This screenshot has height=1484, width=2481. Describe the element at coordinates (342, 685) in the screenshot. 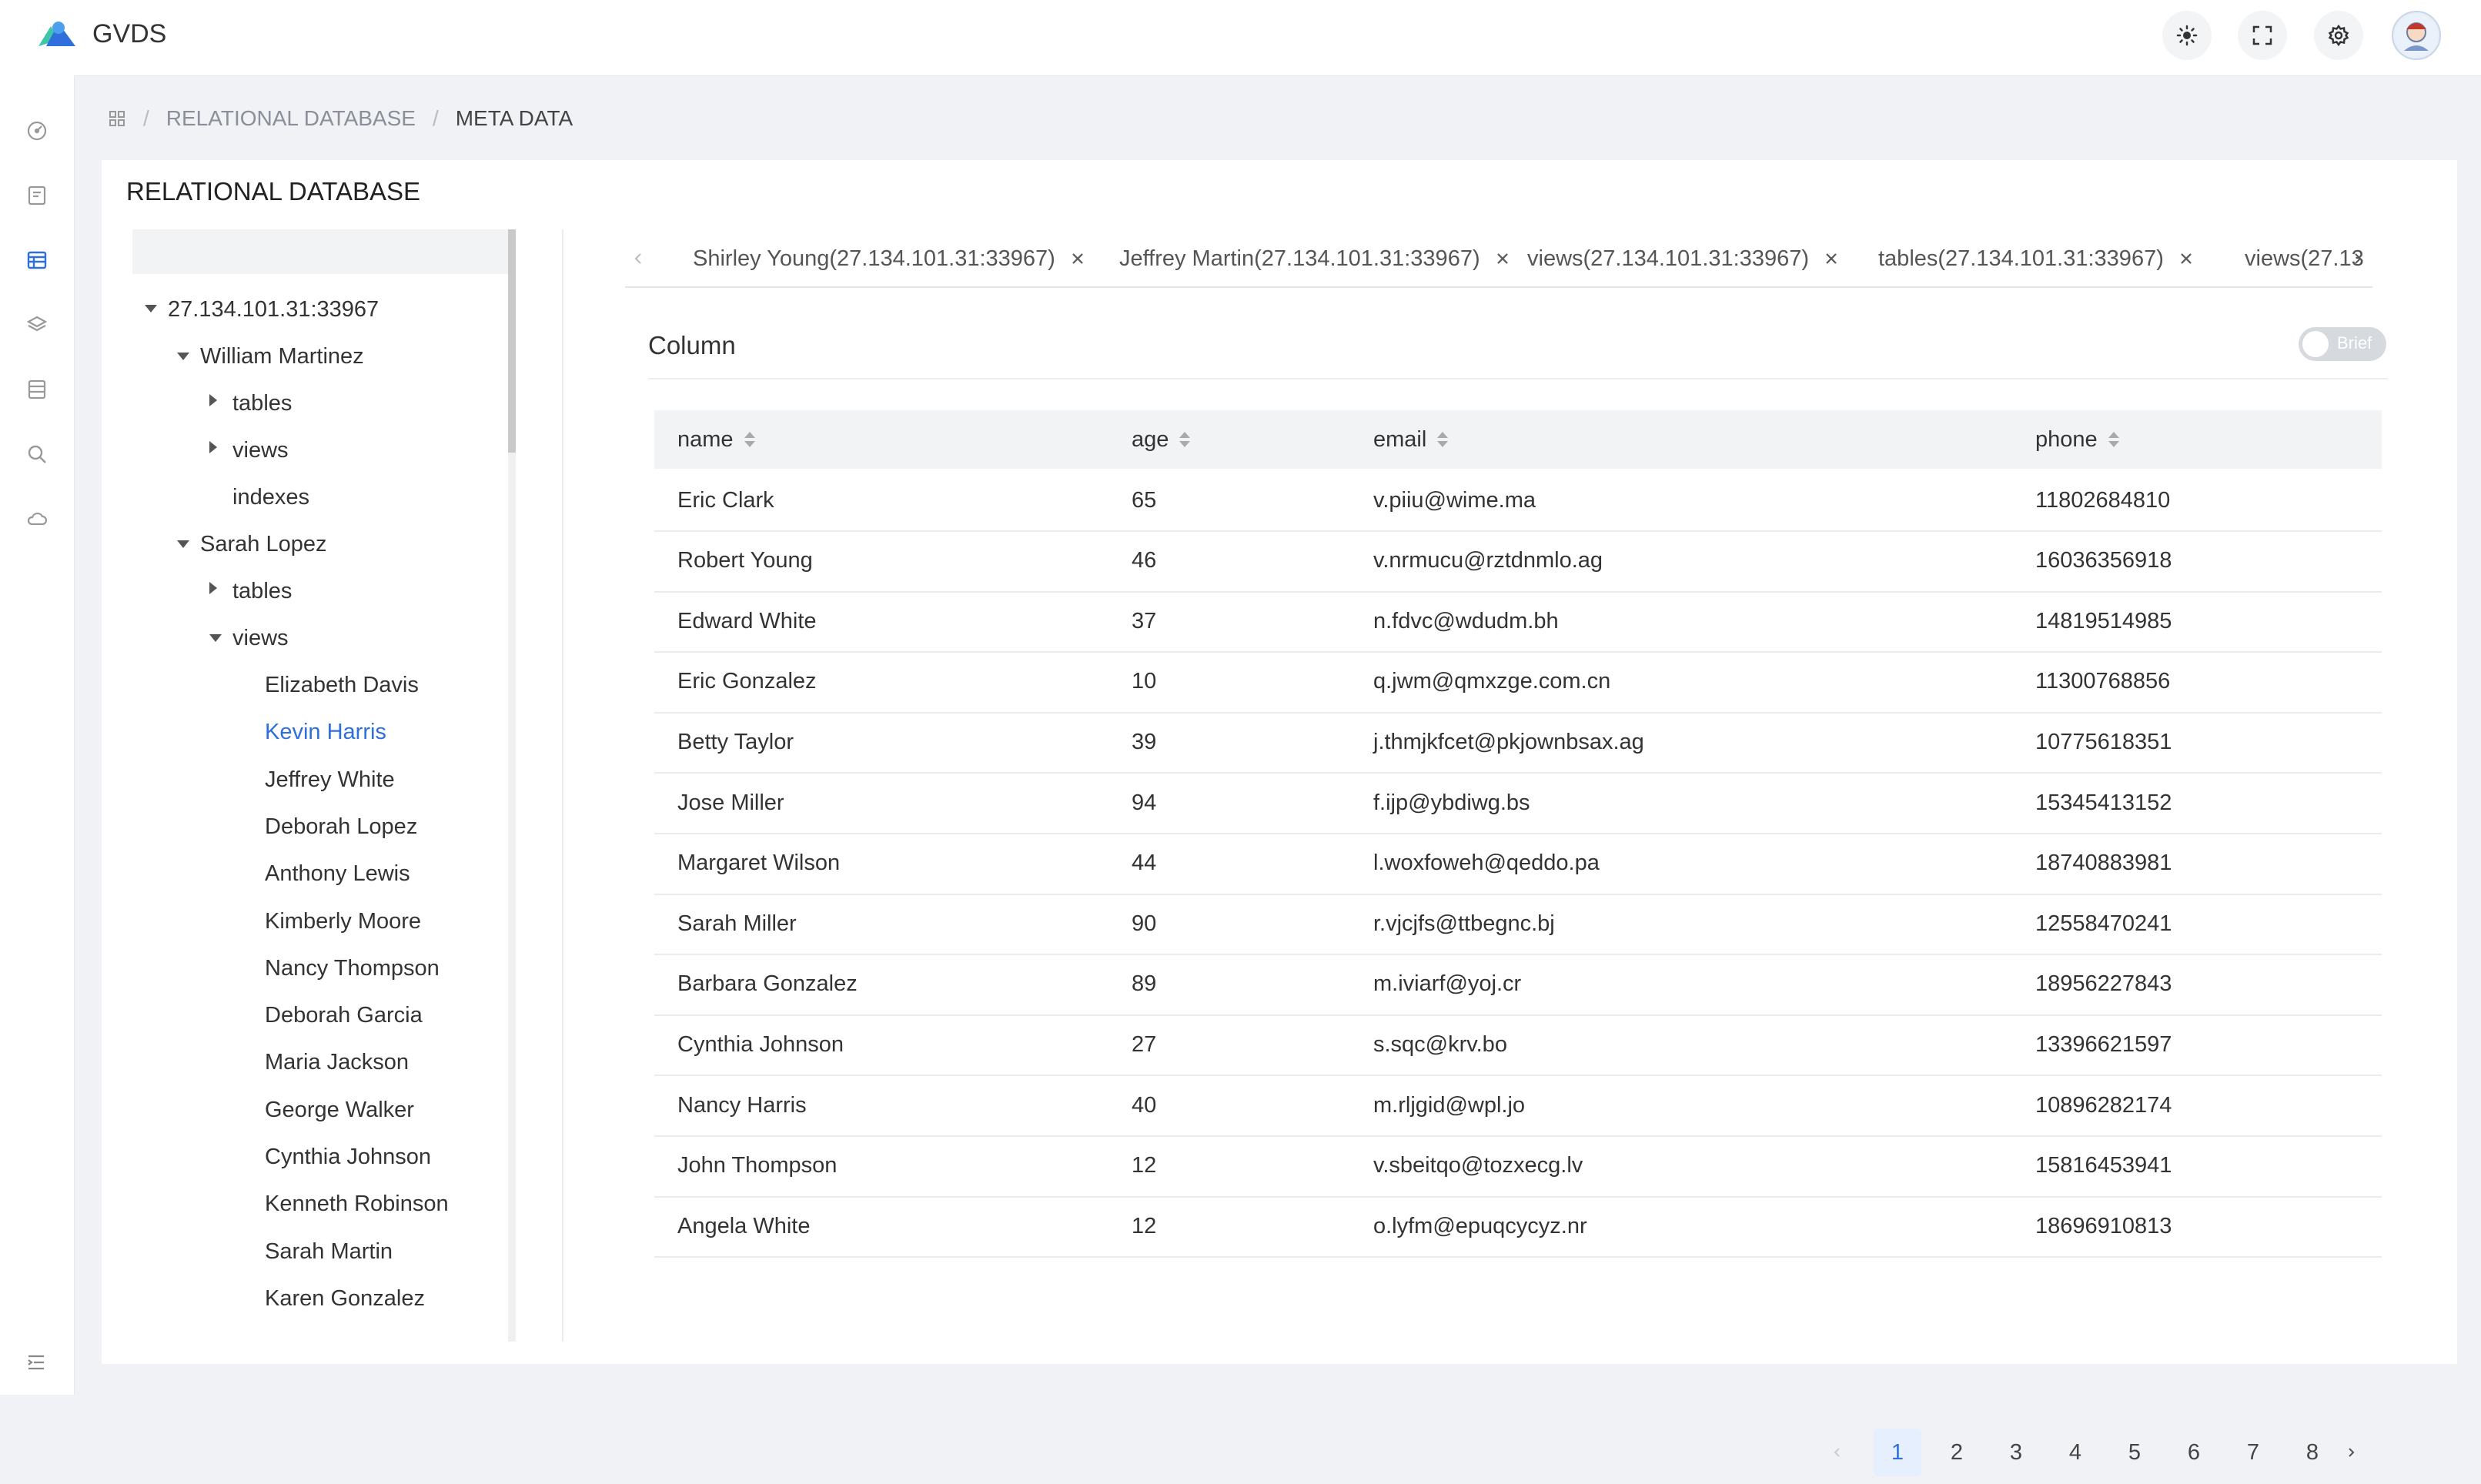

I see `tree-leaf-view: Elizabeth Davis` at that location.